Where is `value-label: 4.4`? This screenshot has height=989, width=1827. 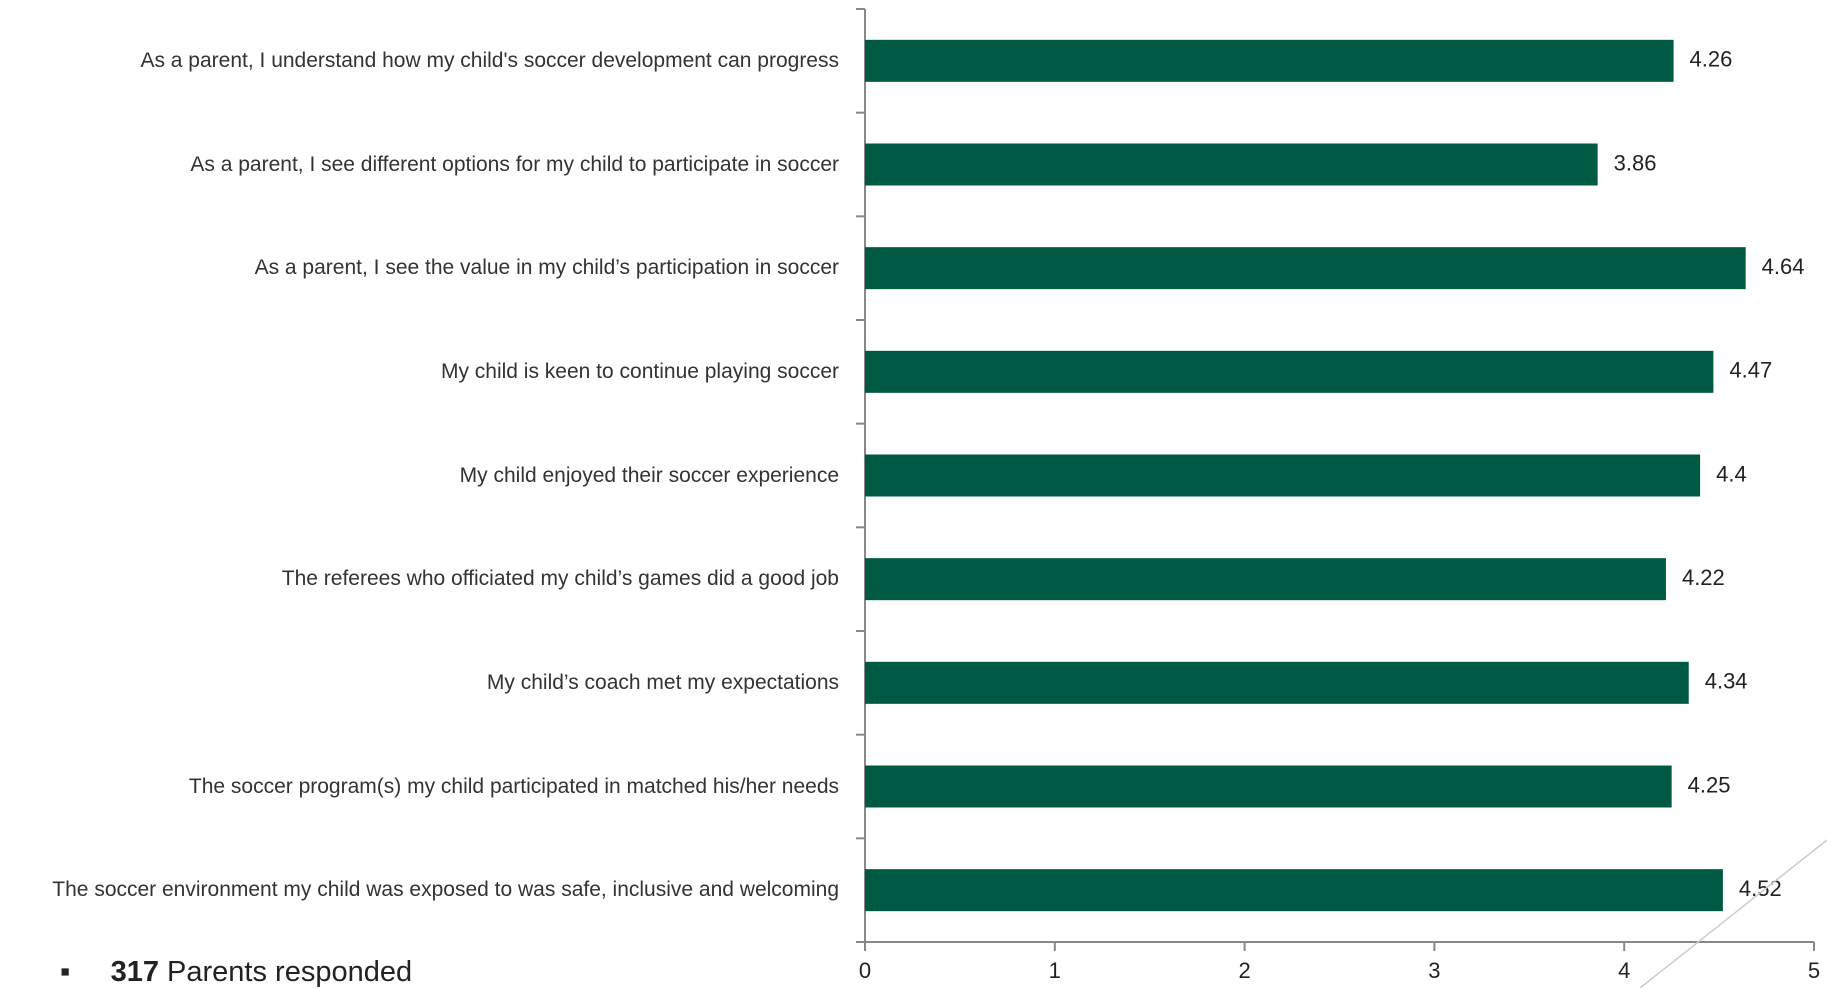
value-label: 4.4 is located at coordinates (1731, 473).